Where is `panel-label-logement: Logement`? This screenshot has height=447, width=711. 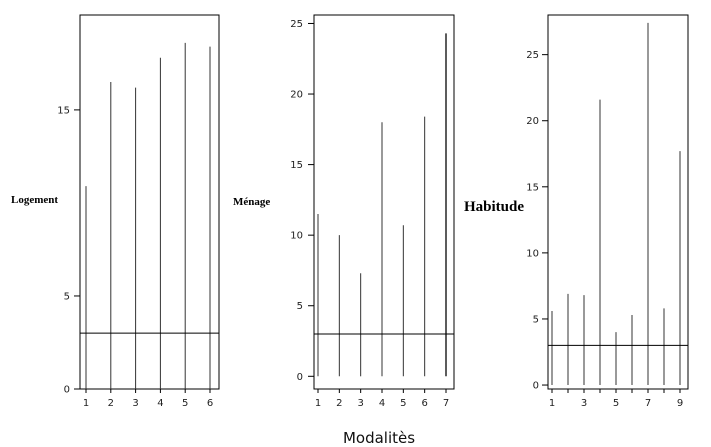
panel-label-logement: Logement is located at coordinates (34, 200).